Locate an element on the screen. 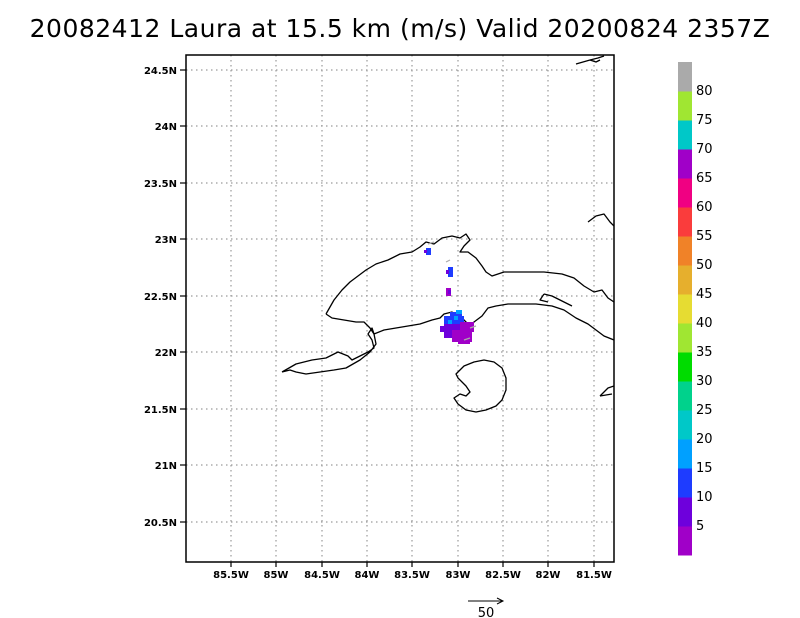 The width and height of the screenshot is (800, 618). lat-label: 21N is located at coordinates (166, 466).